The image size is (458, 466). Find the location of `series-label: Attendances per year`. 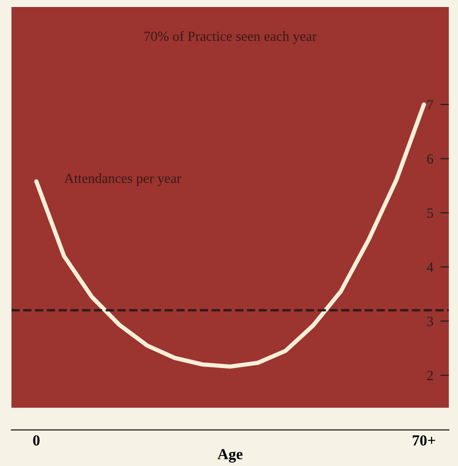

series-label: Attendances per year is located at coordinates (123, 179).